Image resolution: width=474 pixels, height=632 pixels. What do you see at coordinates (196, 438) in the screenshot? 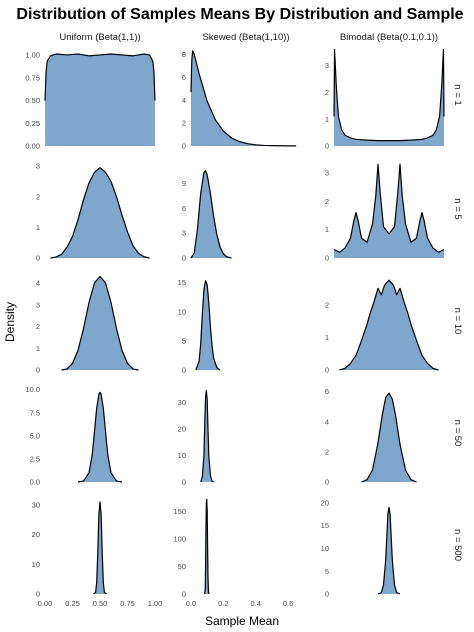
I see `density-panel: 0 10 20 30` at bounding box center [196, 438].